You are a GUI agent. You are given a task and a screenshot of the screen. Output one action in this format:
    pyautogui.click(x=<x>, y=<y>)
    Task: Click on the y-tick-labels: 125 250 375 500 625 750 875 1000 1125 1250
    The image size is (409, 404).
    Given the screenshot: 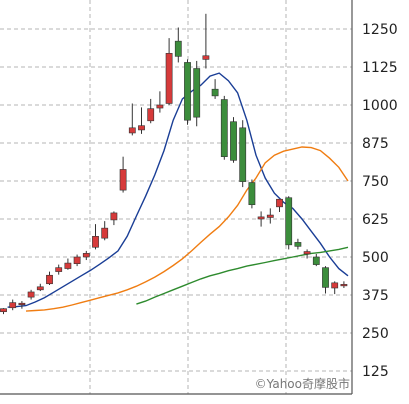 What is the action you would take?
    pyautogui.click(x=380, y=201)
    